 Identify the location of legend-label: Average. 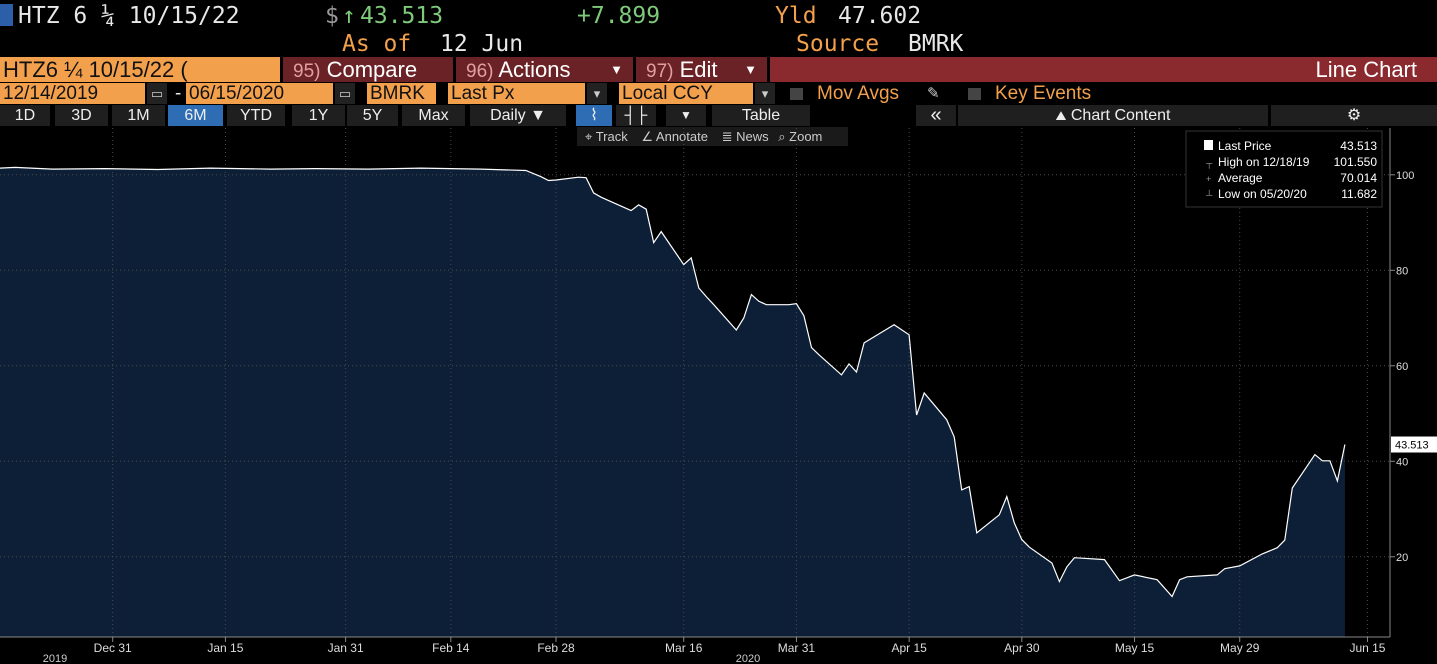
(1240, 178).